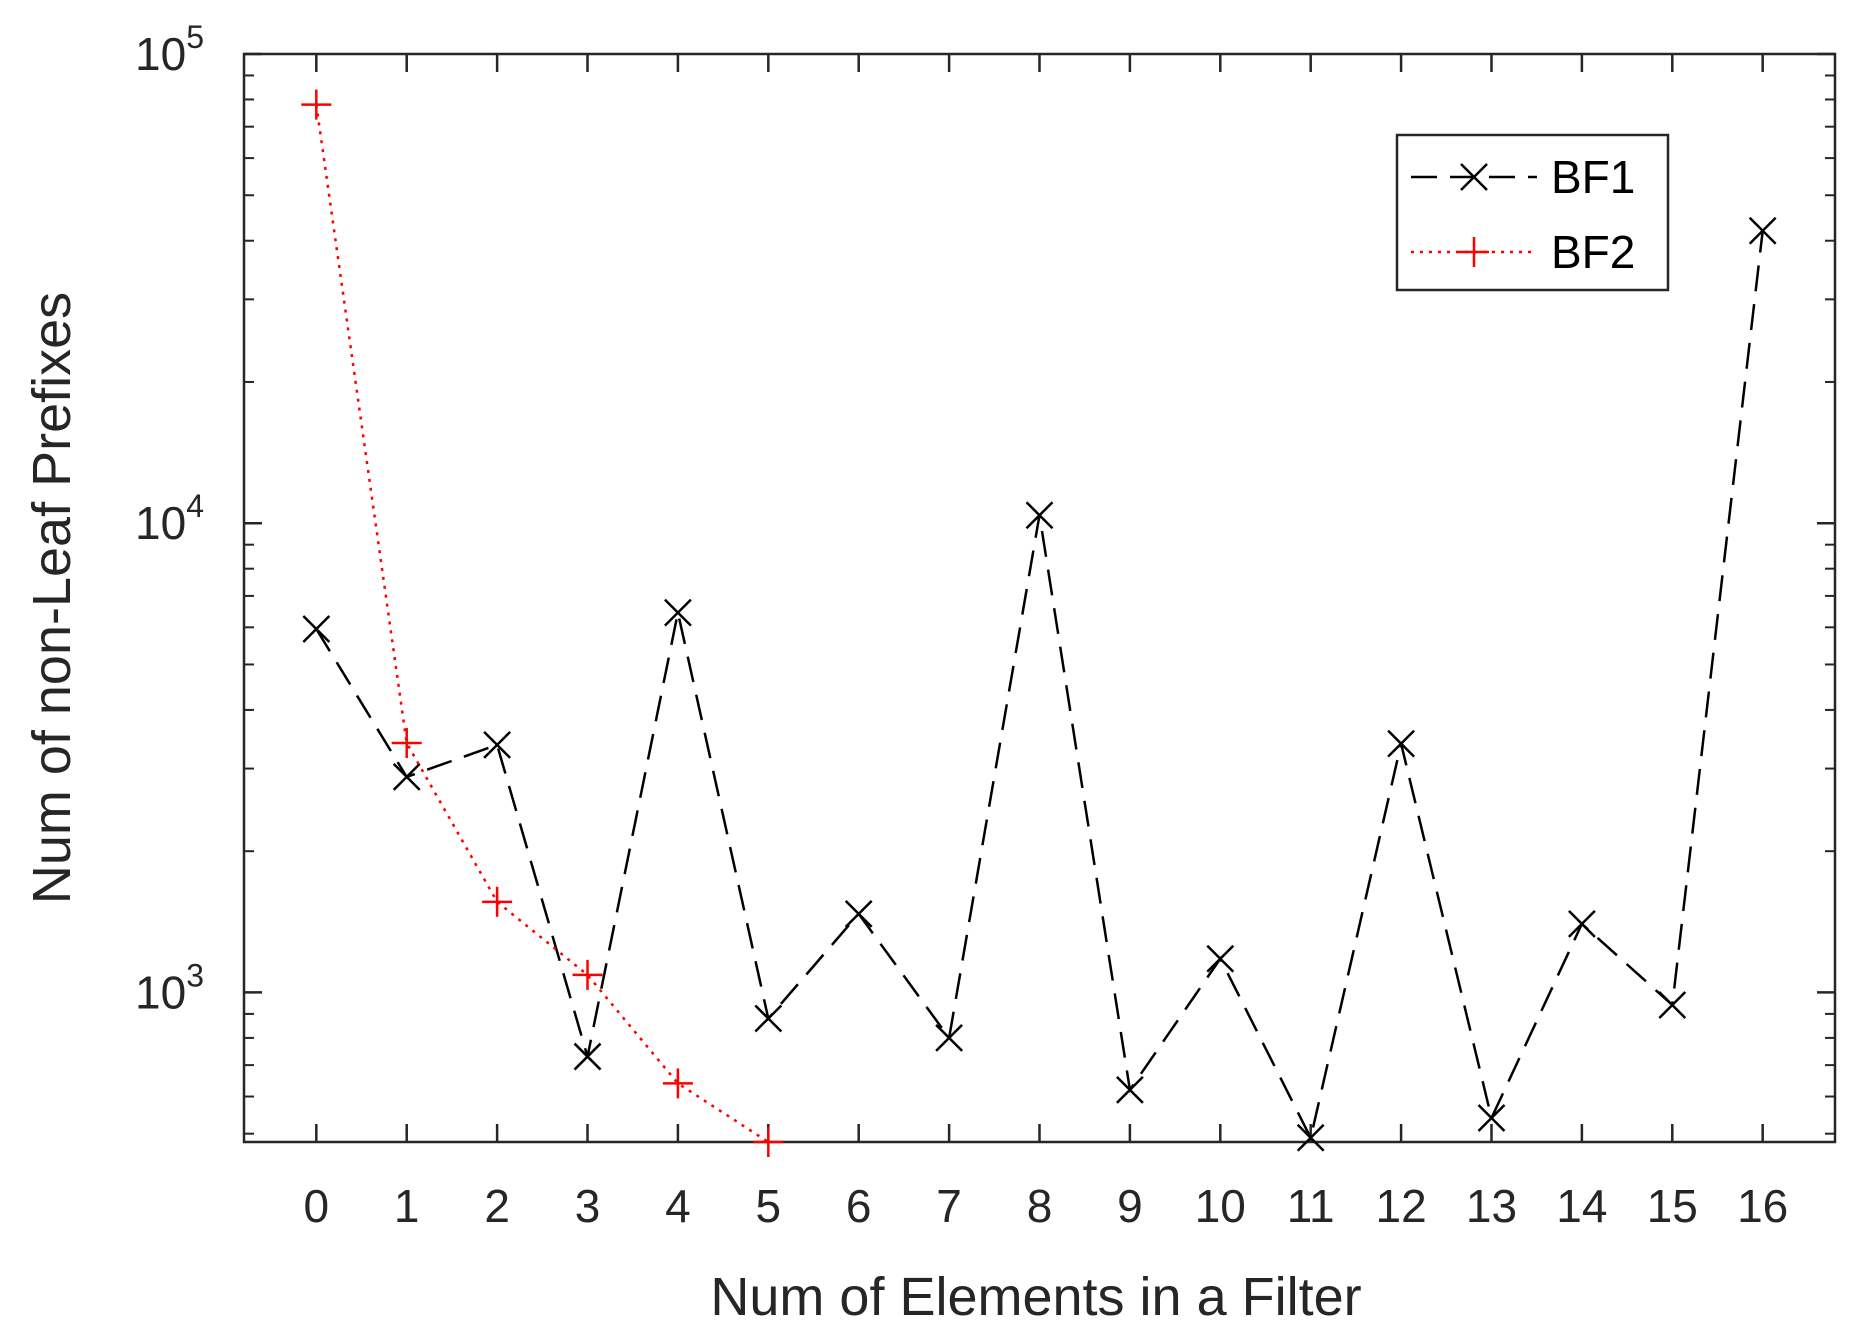 This screenshot has width=1863, height=1335. Describe the element at coordinates (1474, 252) in the screenshot. I see `legend-marker-bf2` at that location.